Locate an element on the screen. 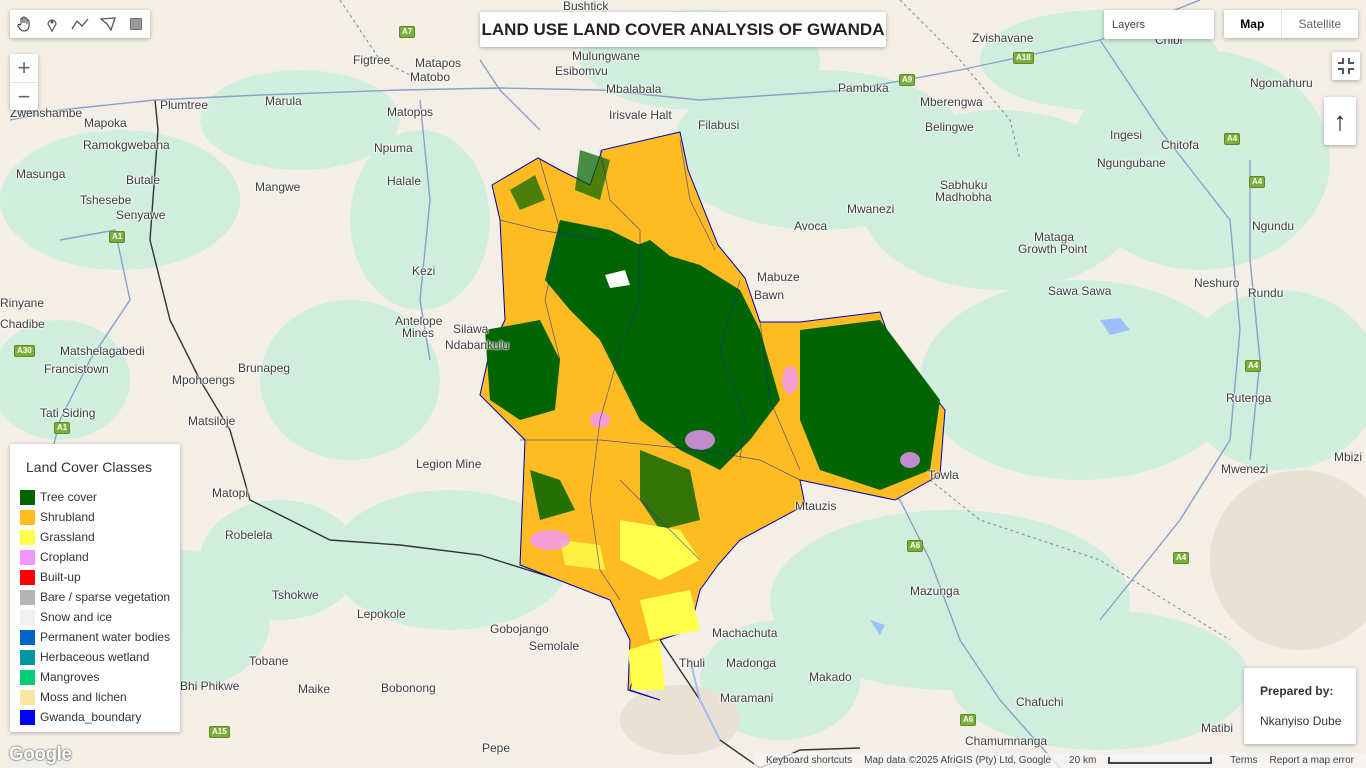 The width and height of the screenshot is (1366, 768). place-label: Machachuta is located at coordinates (745, 633).